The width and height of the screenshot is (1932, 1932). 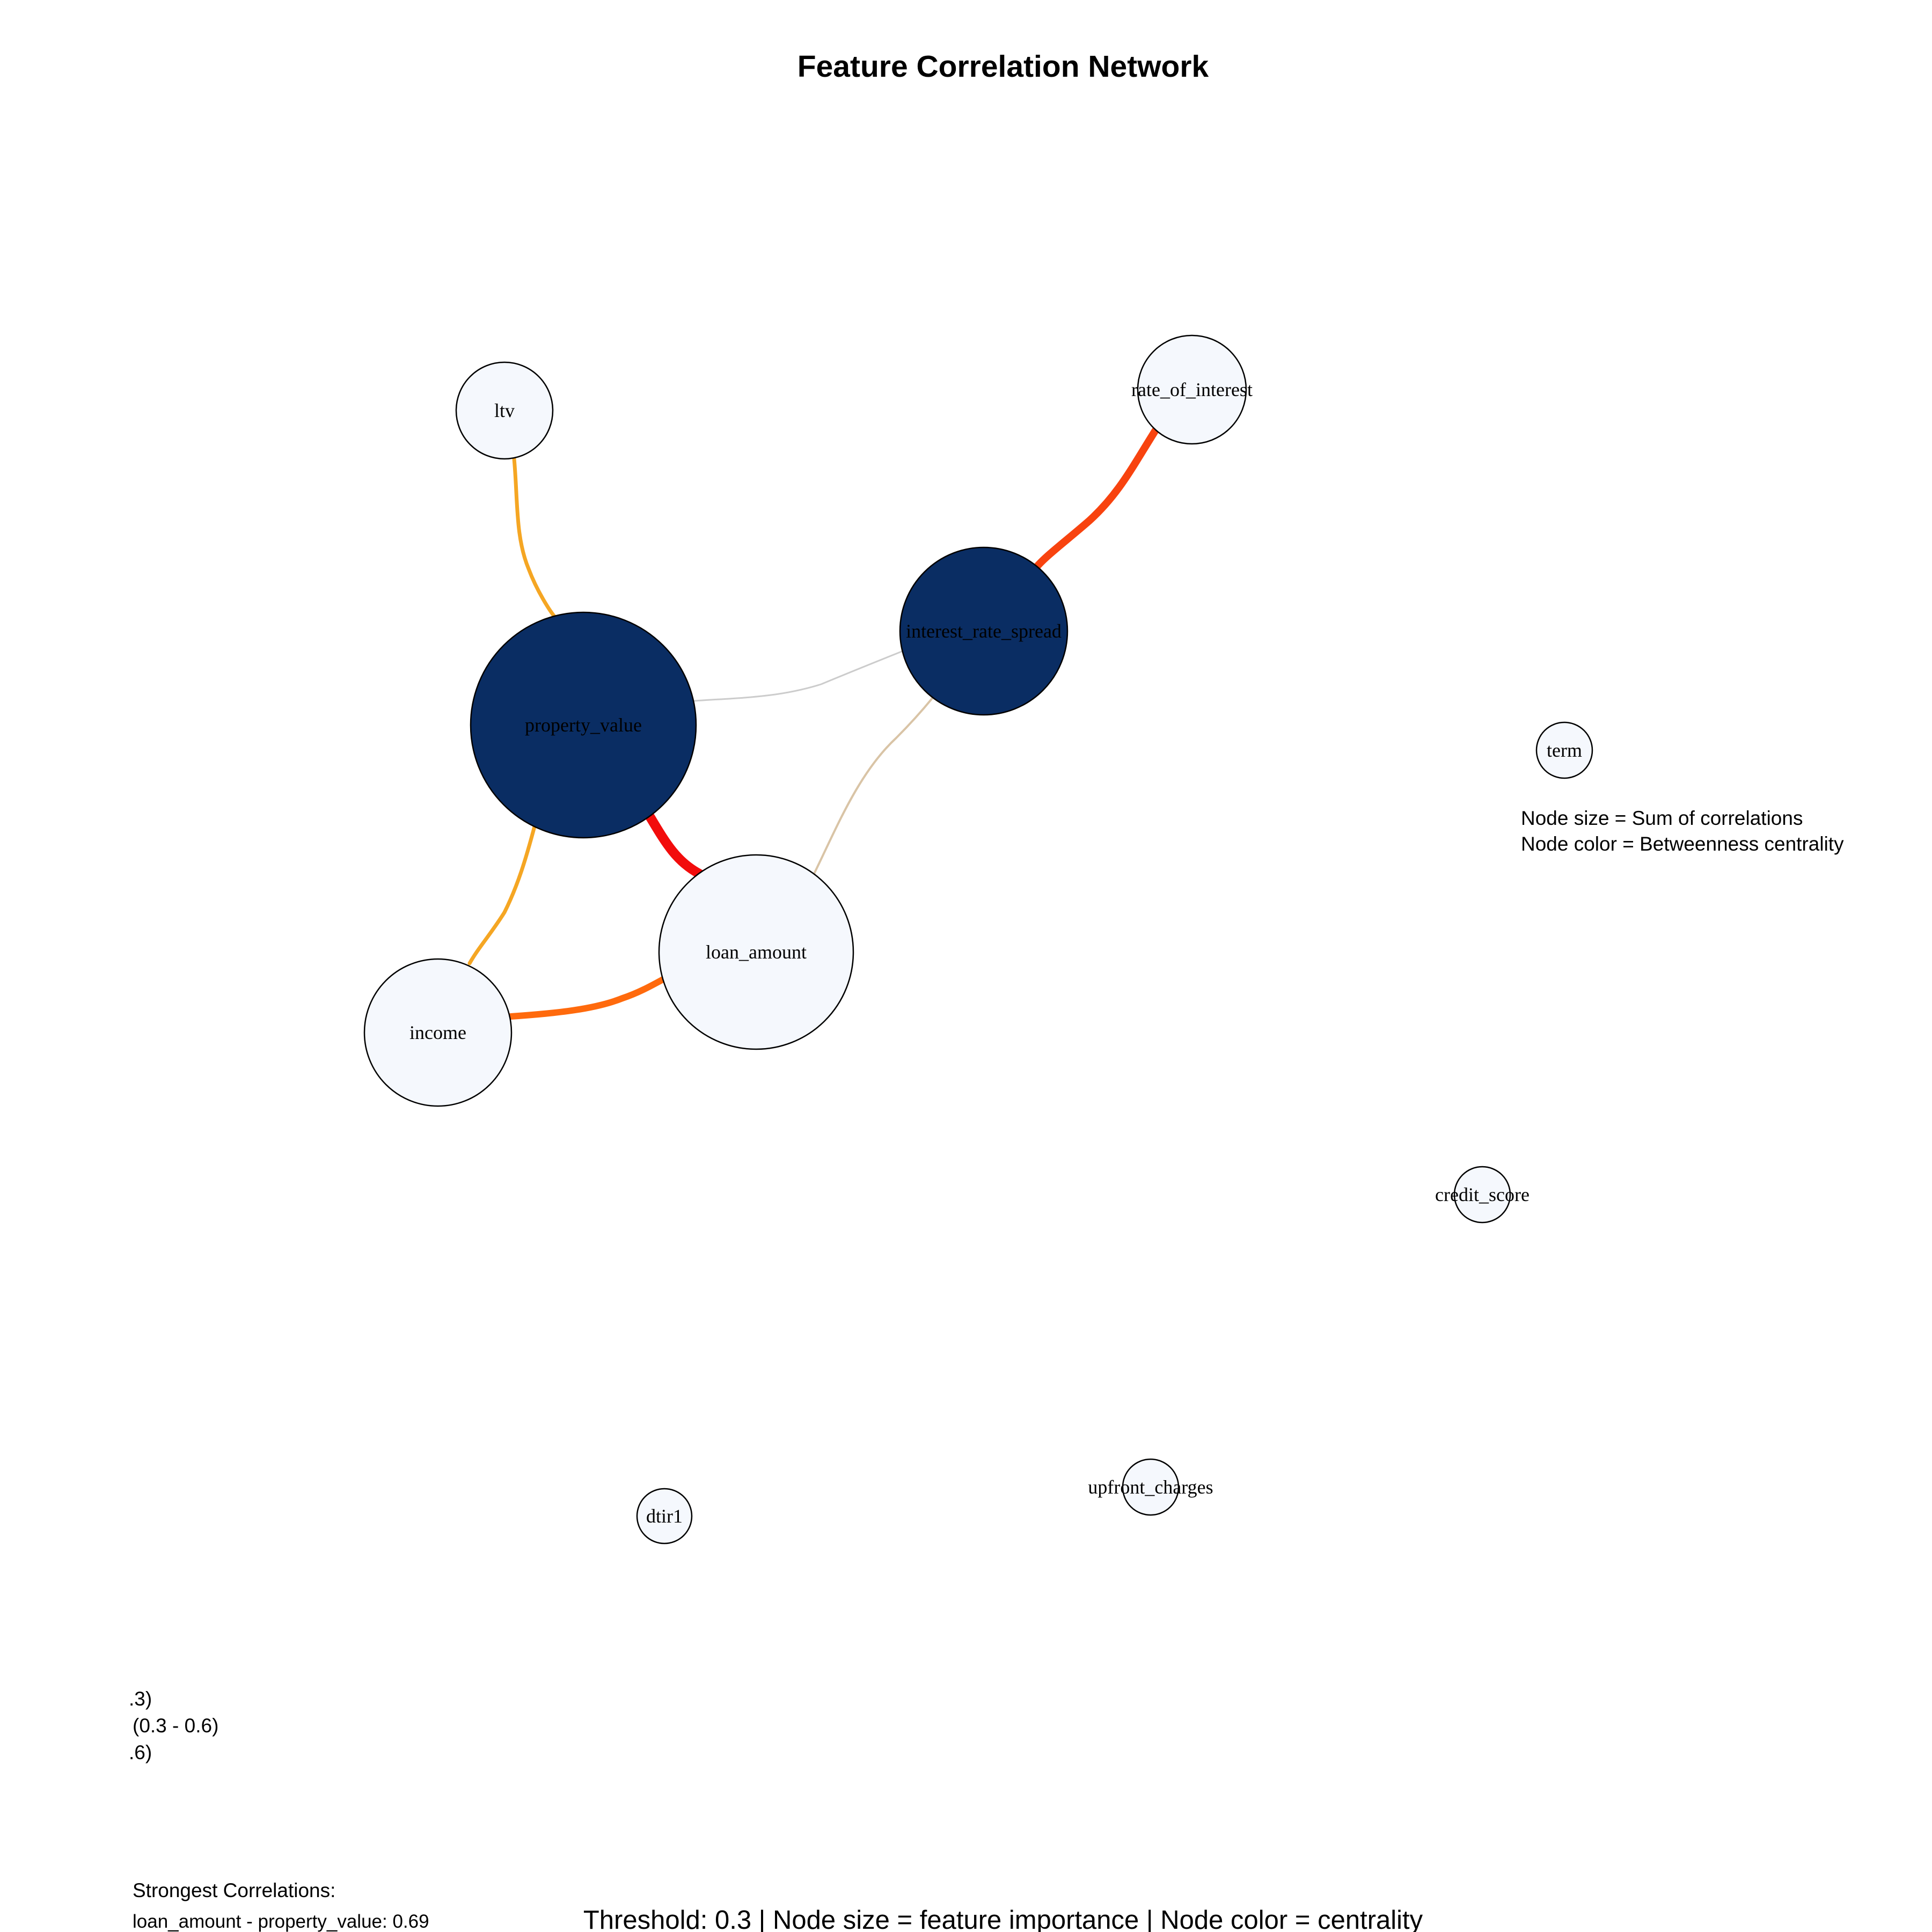 I want to click on node-label-ltv: ltv, so click(x=504, y=410).